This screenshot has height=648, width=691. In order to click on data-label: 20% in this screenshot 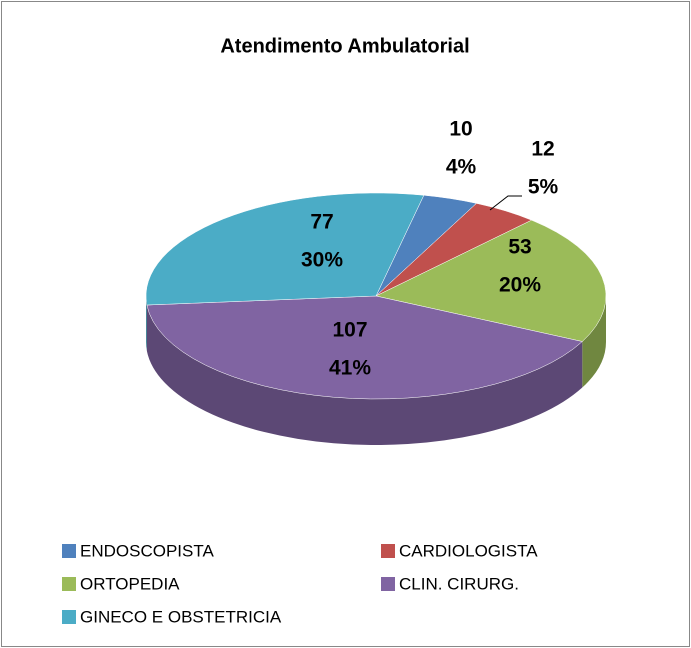, I will do `click(520, 285)`.